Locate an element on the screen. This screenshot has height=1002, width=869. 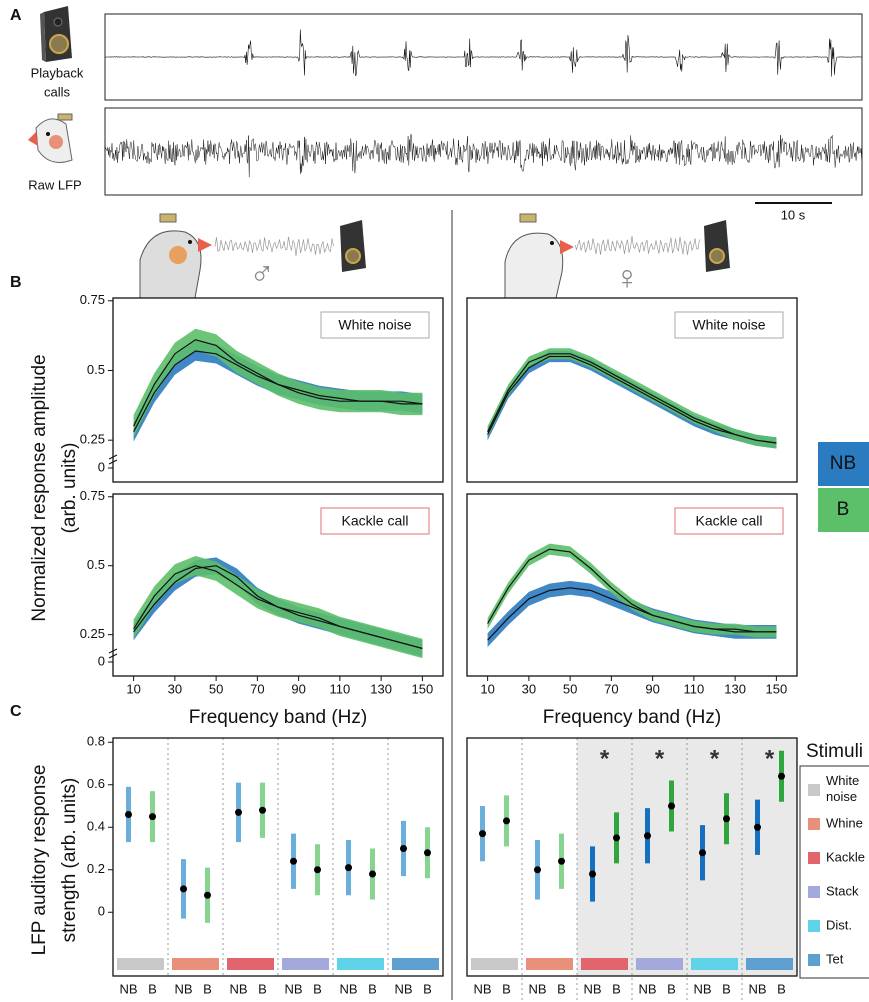
scale-bar-label: 10 s is located at coordinates (793, 214).